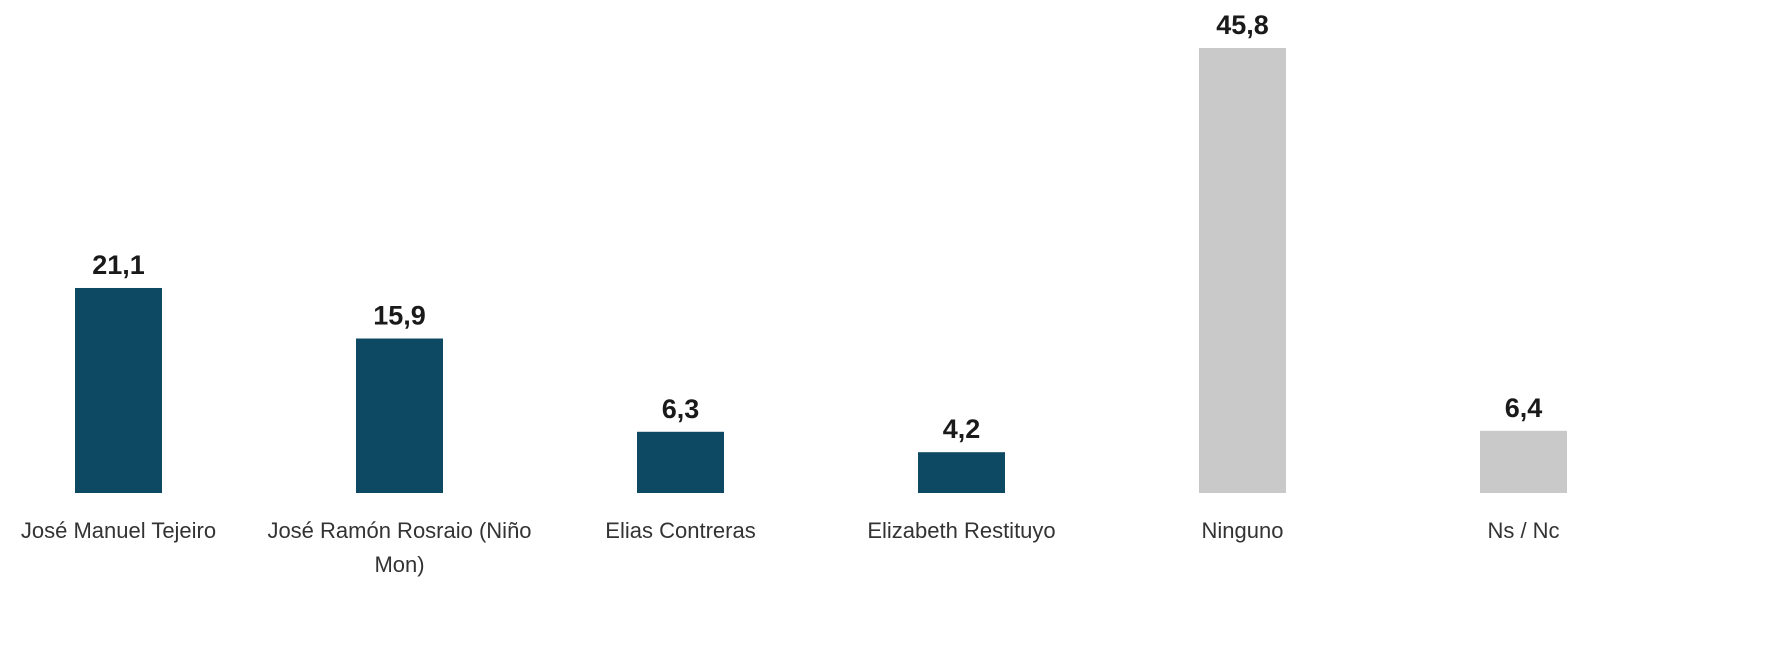 This screenshot has width=1773, height=652. I want to click on value-label: 15,9, so click(399, 316).